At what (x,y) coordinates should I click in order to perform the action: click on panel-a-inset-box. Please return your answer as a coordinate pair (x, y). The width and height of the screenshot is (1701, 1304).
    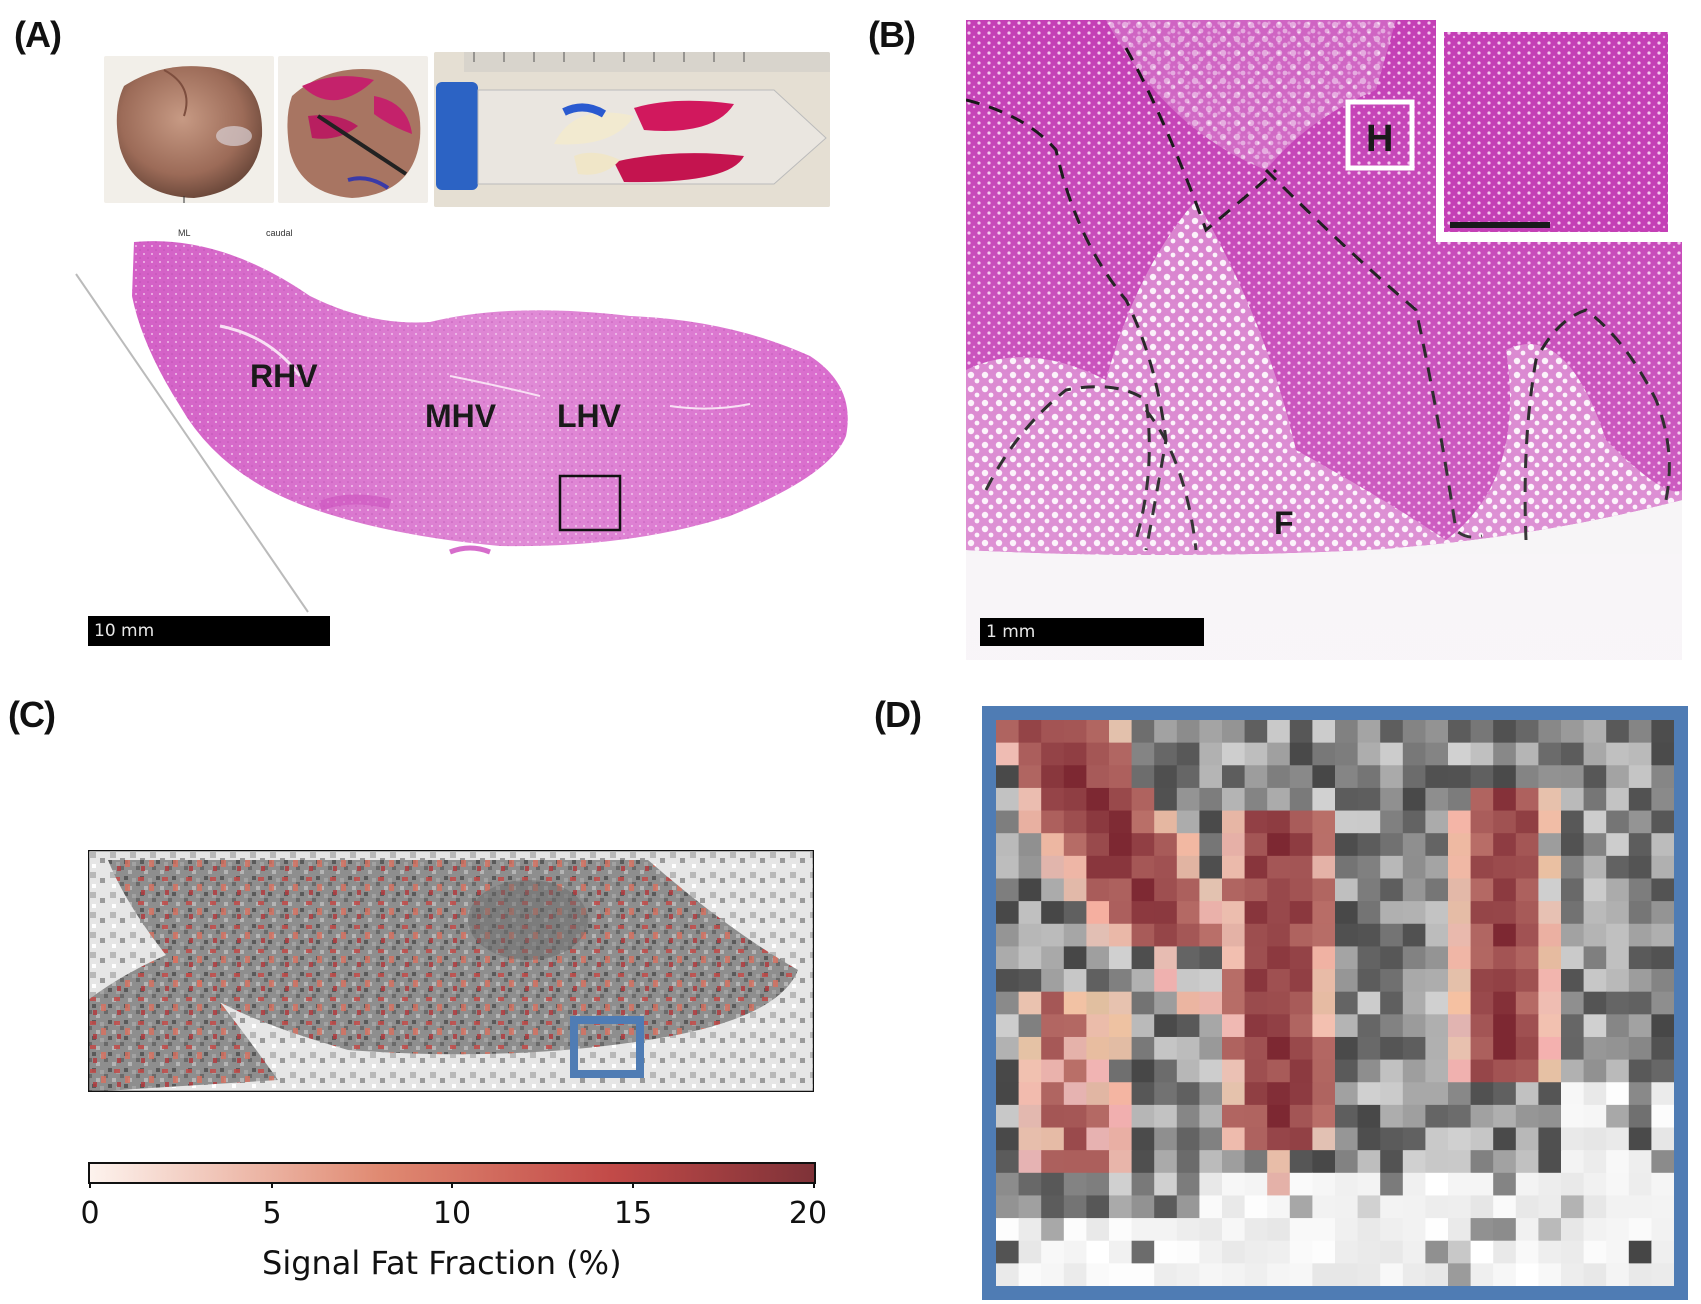
    Looking at the image, I should click on (590, 503).